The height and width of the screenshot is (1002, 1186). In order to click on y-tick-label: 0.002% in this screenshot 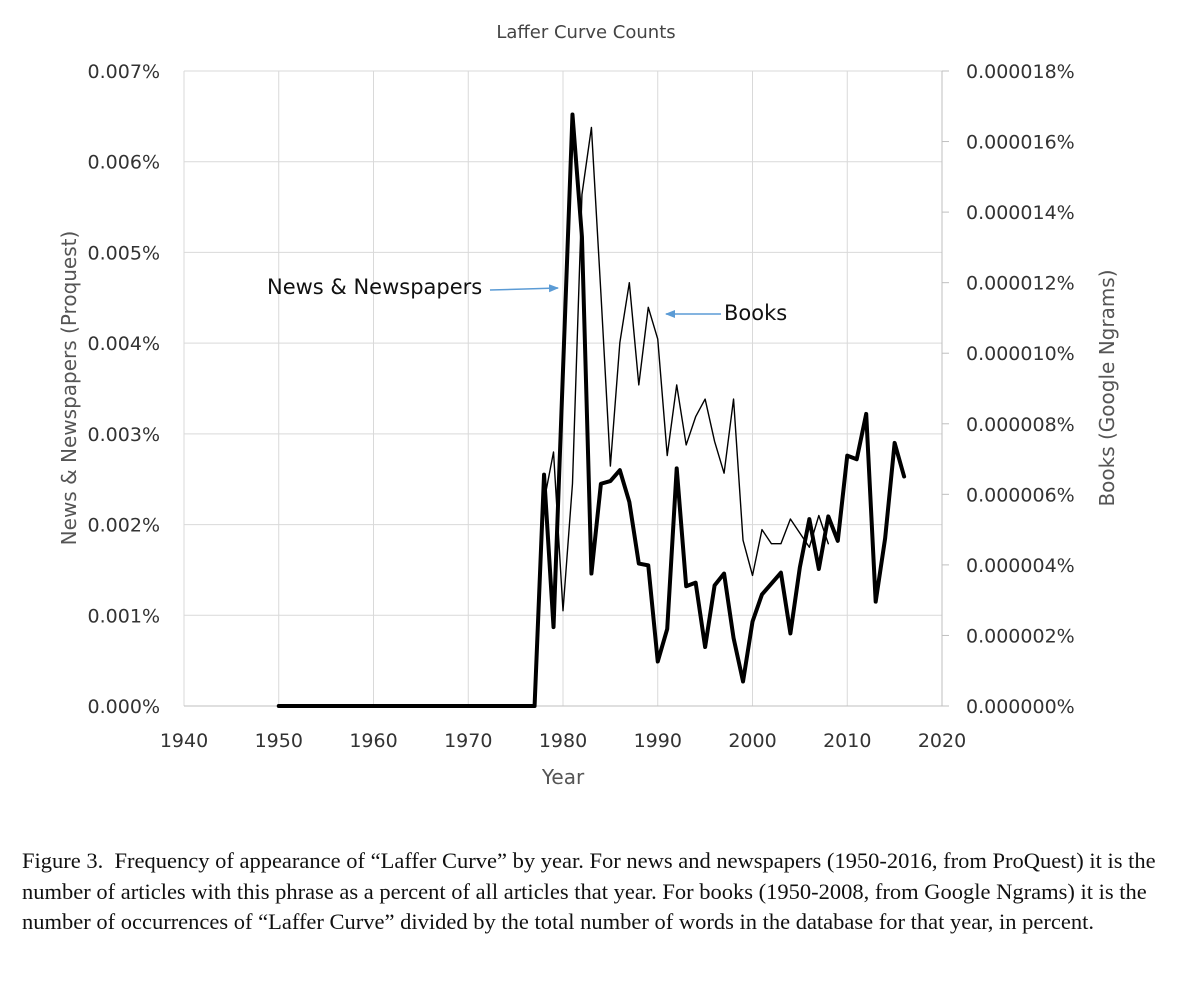, I will do `click(124, 526)`.